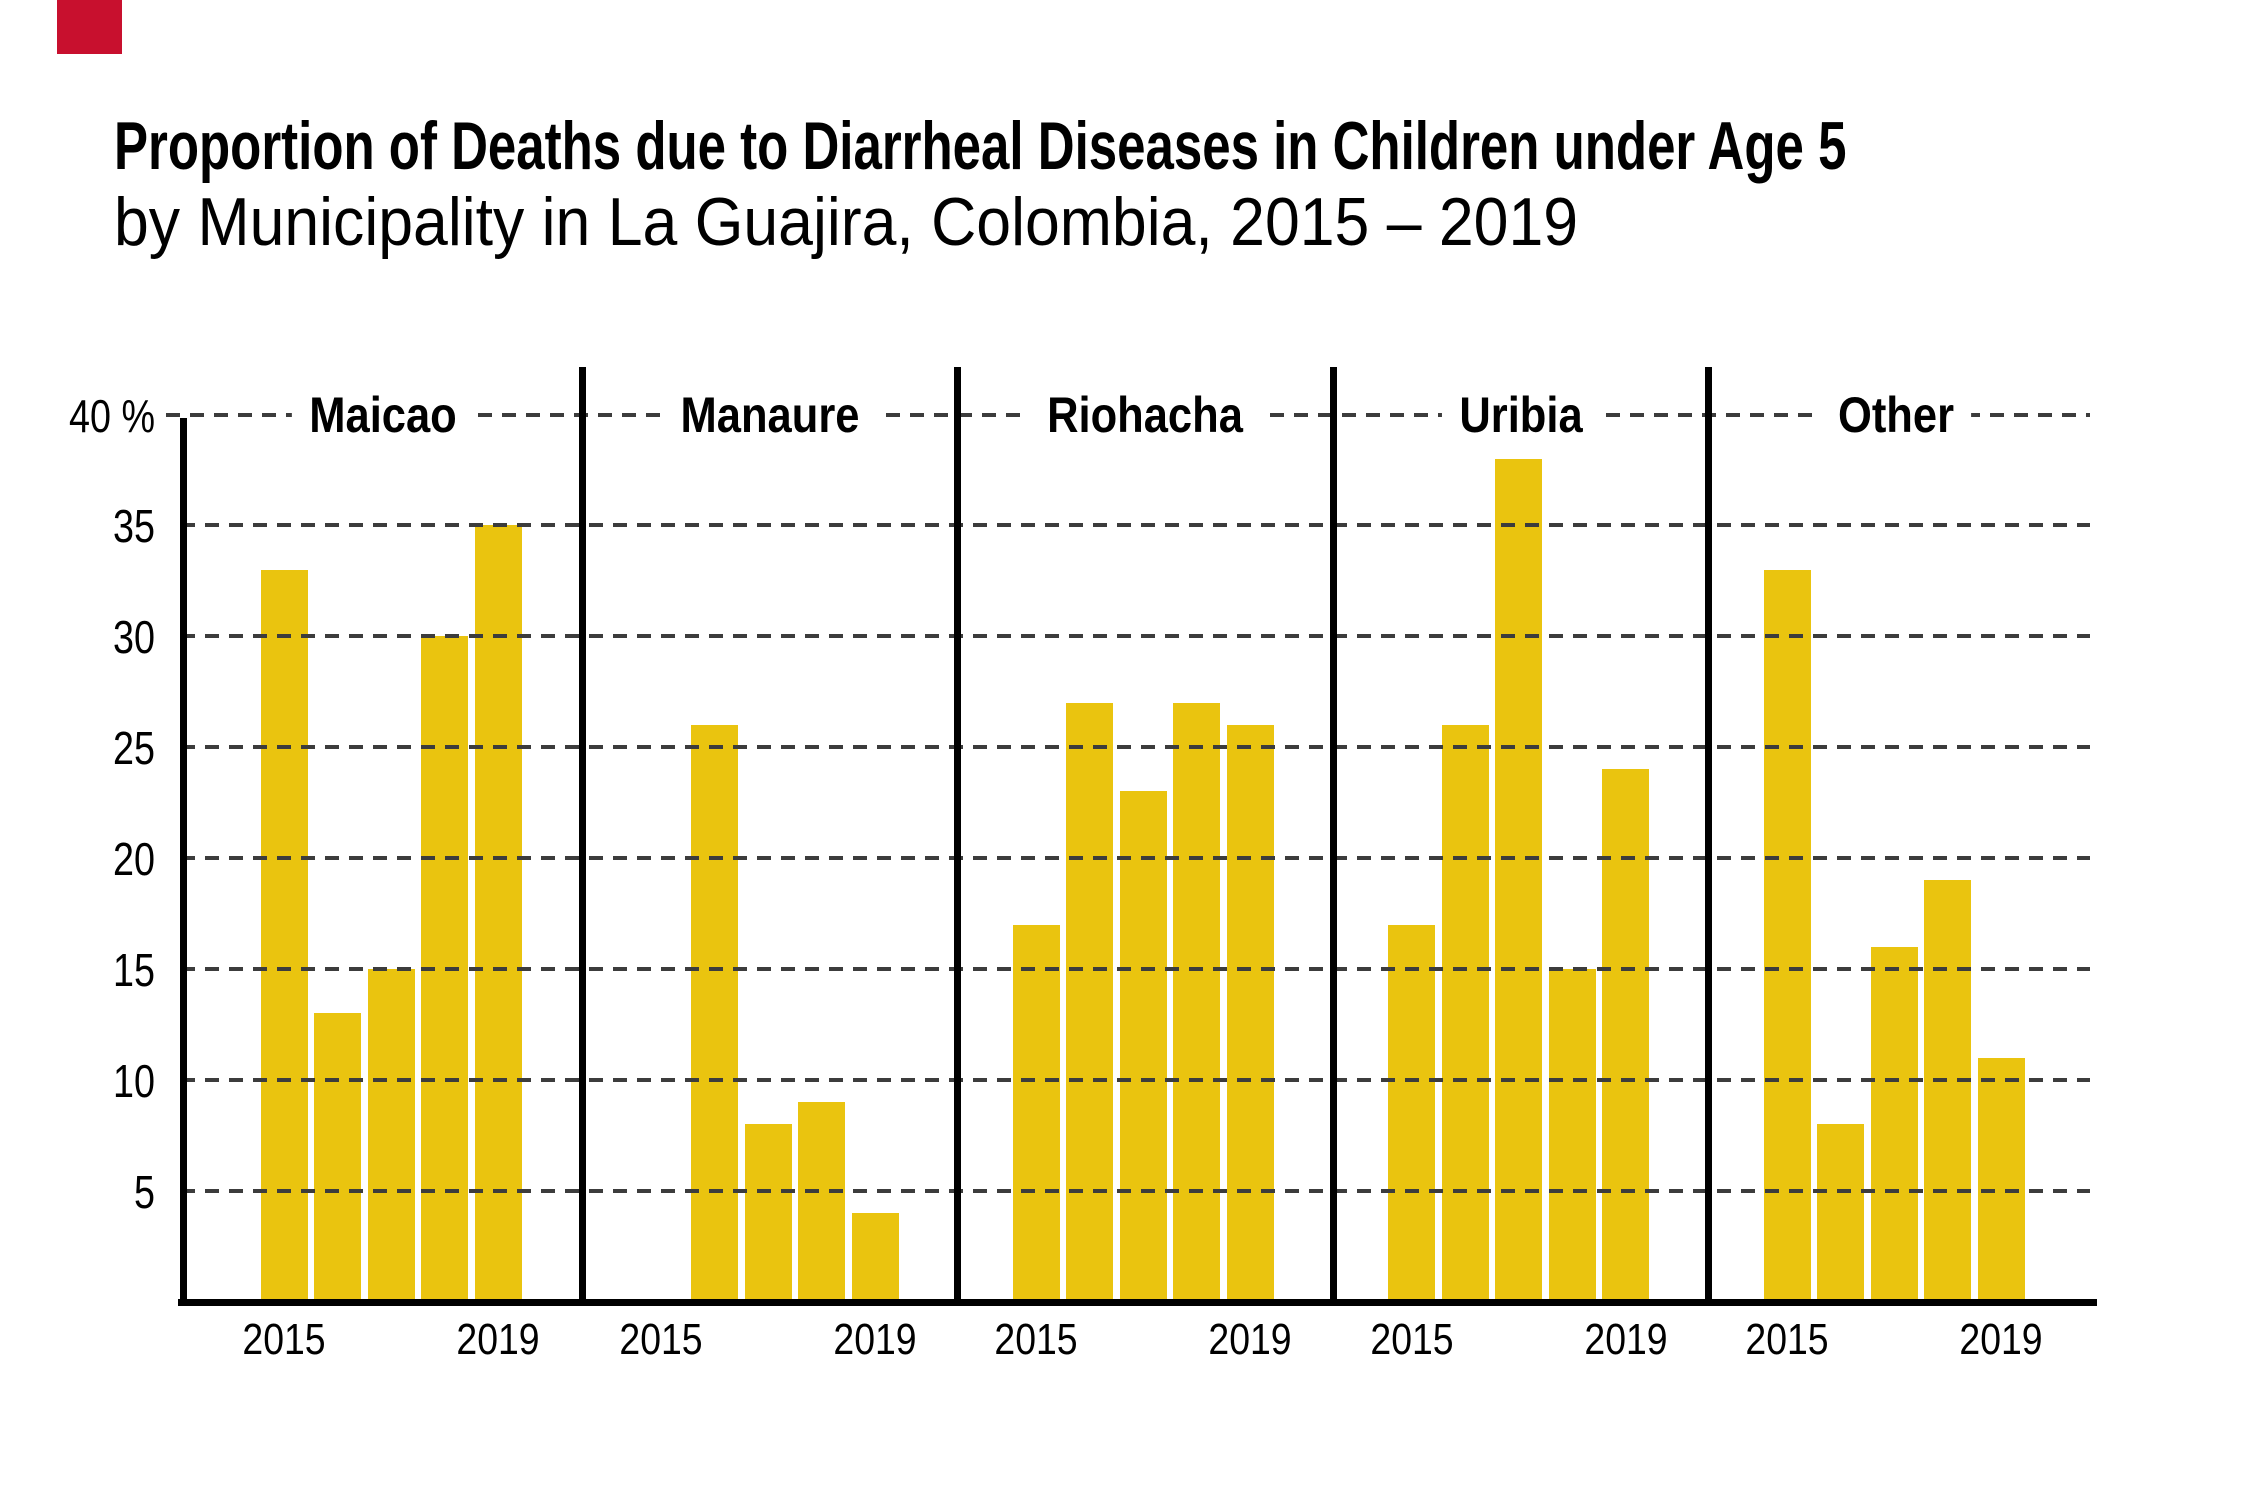 This screenshot has width=2250, height=1500. What do you see at coordinates (1787, 1339) in the screenshot?
I see `x-tick-other-2015: 2015` at bounding box center [1787, 1339].